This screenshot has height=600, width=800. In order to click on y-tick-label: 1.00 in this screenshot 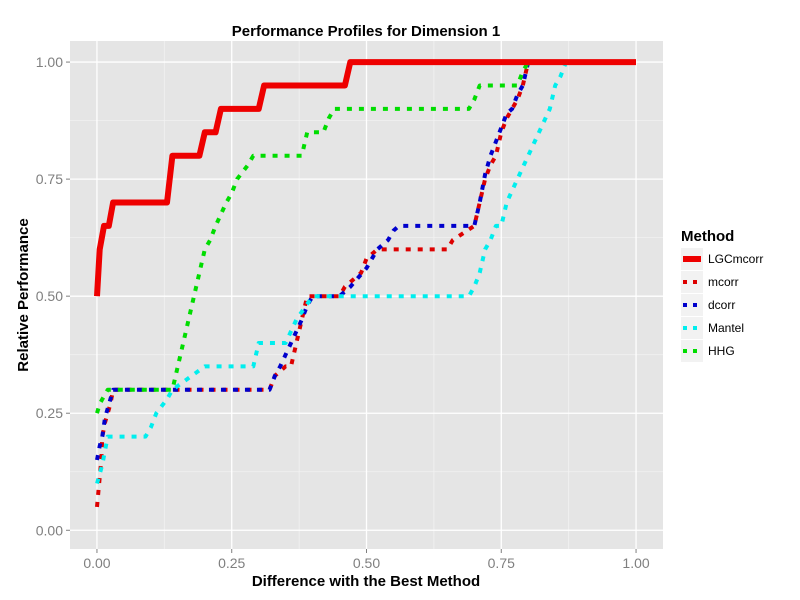, I will do `click(49, 62)`.